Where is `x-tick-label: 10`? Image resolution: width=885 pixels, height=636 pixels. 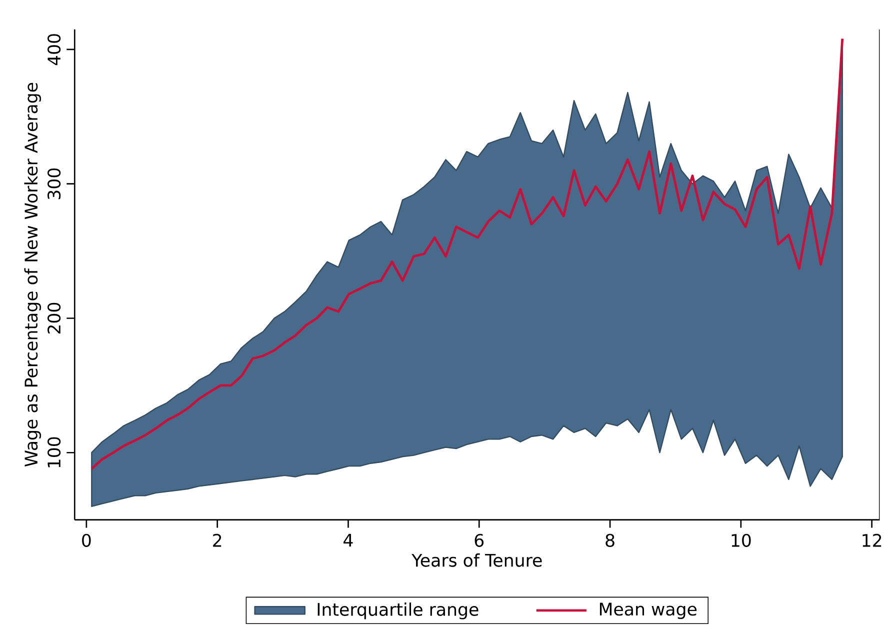
x-tick-label: 10 is located at coordinates (741, 541).